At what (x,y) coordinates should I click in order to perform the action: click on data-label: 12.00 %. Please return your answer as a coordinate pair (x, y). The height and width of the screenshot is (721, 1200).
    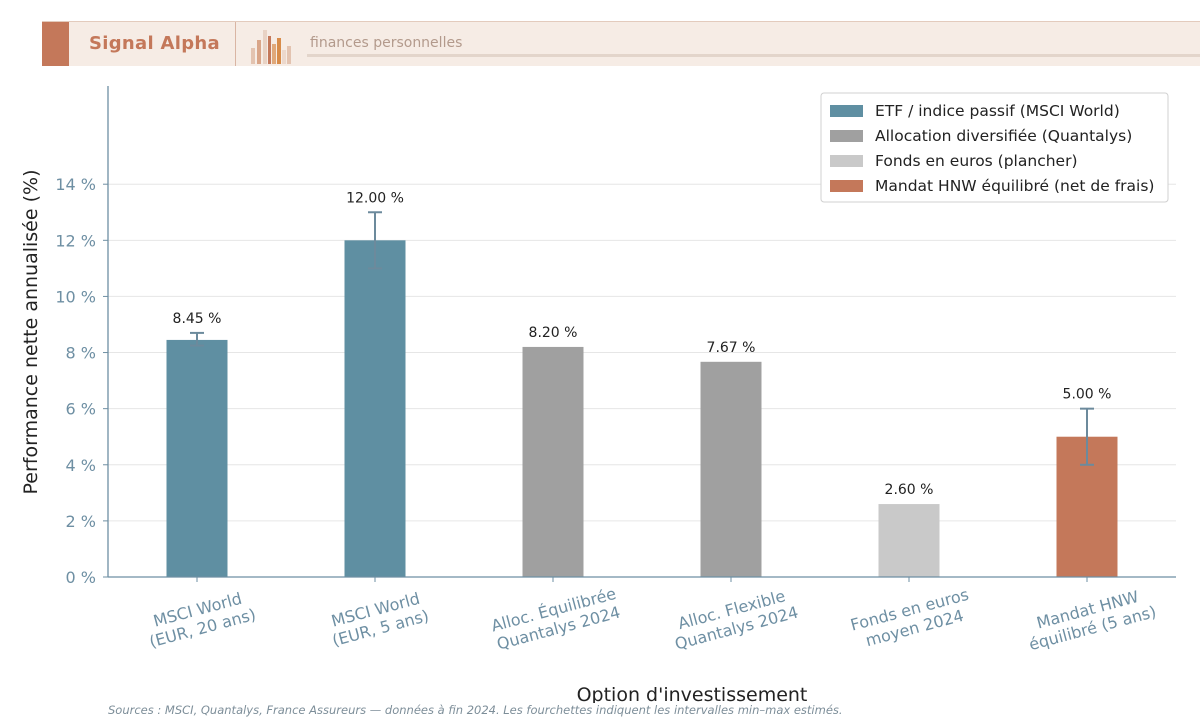
    Looking at the image, I should click on (375, 198).